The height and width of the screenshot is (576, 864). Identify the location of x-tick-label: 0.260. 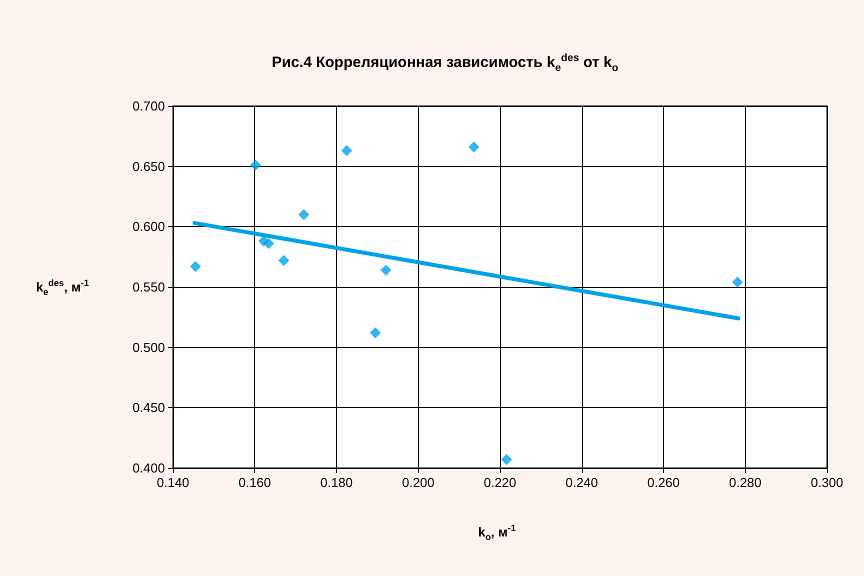
(663, 482).